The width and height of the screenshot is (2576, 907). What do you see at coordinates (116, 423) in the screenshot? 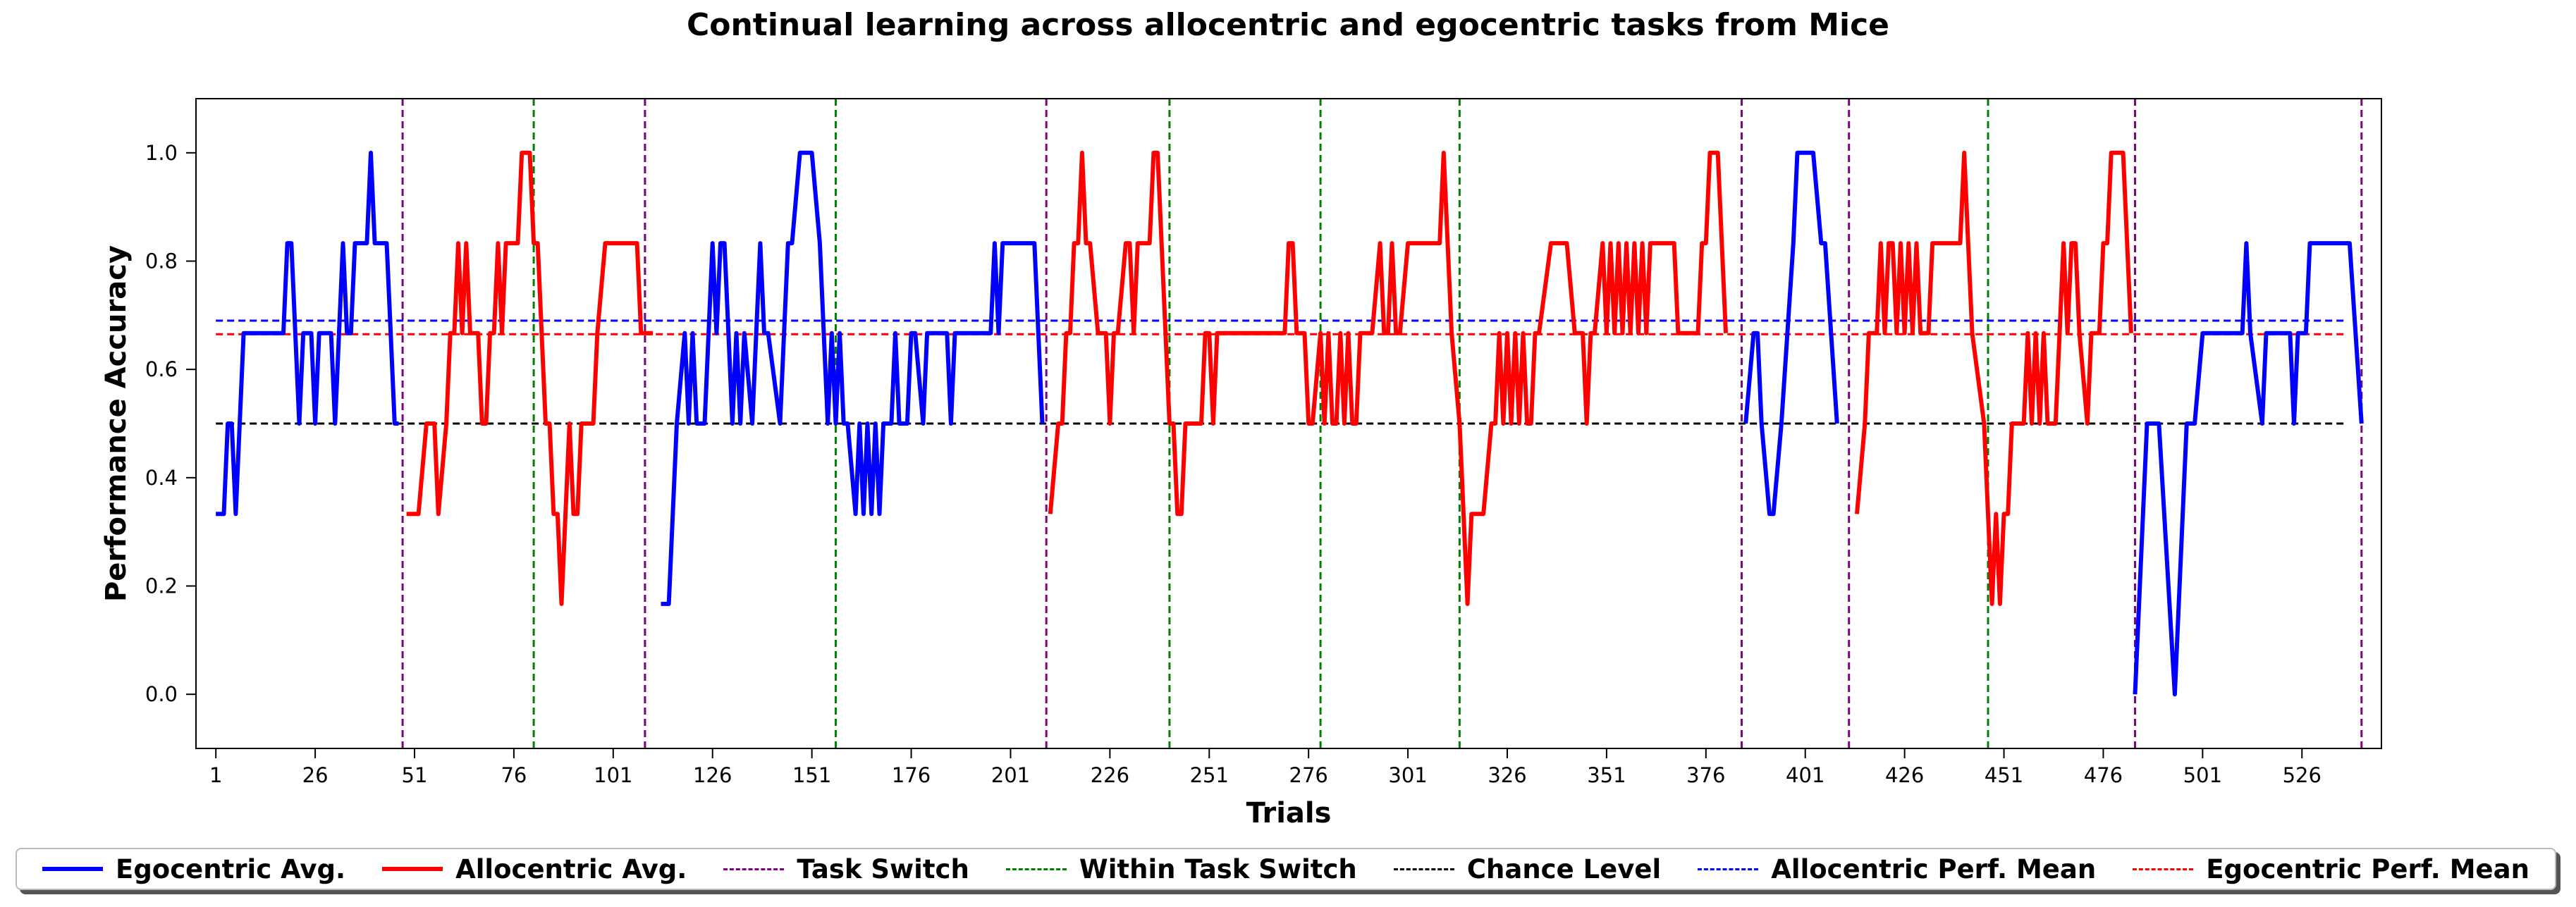
I see `y-axis-label: Performance Accuracy` at bounding box center [116, 423].